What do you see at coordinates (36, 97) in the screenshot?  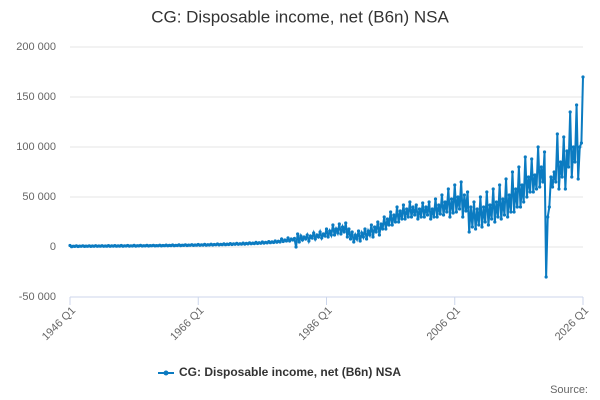 I see `y-tick-label: 150 000` at bounding box center [36, 97].